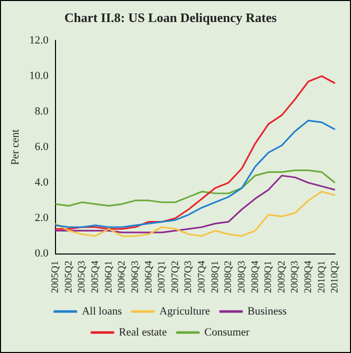 This screenshot has height=353, width=351. Describe the element at coordinates (148, 277) in the screenshot. I see `x-tick-label: 2006Q4` at that location.